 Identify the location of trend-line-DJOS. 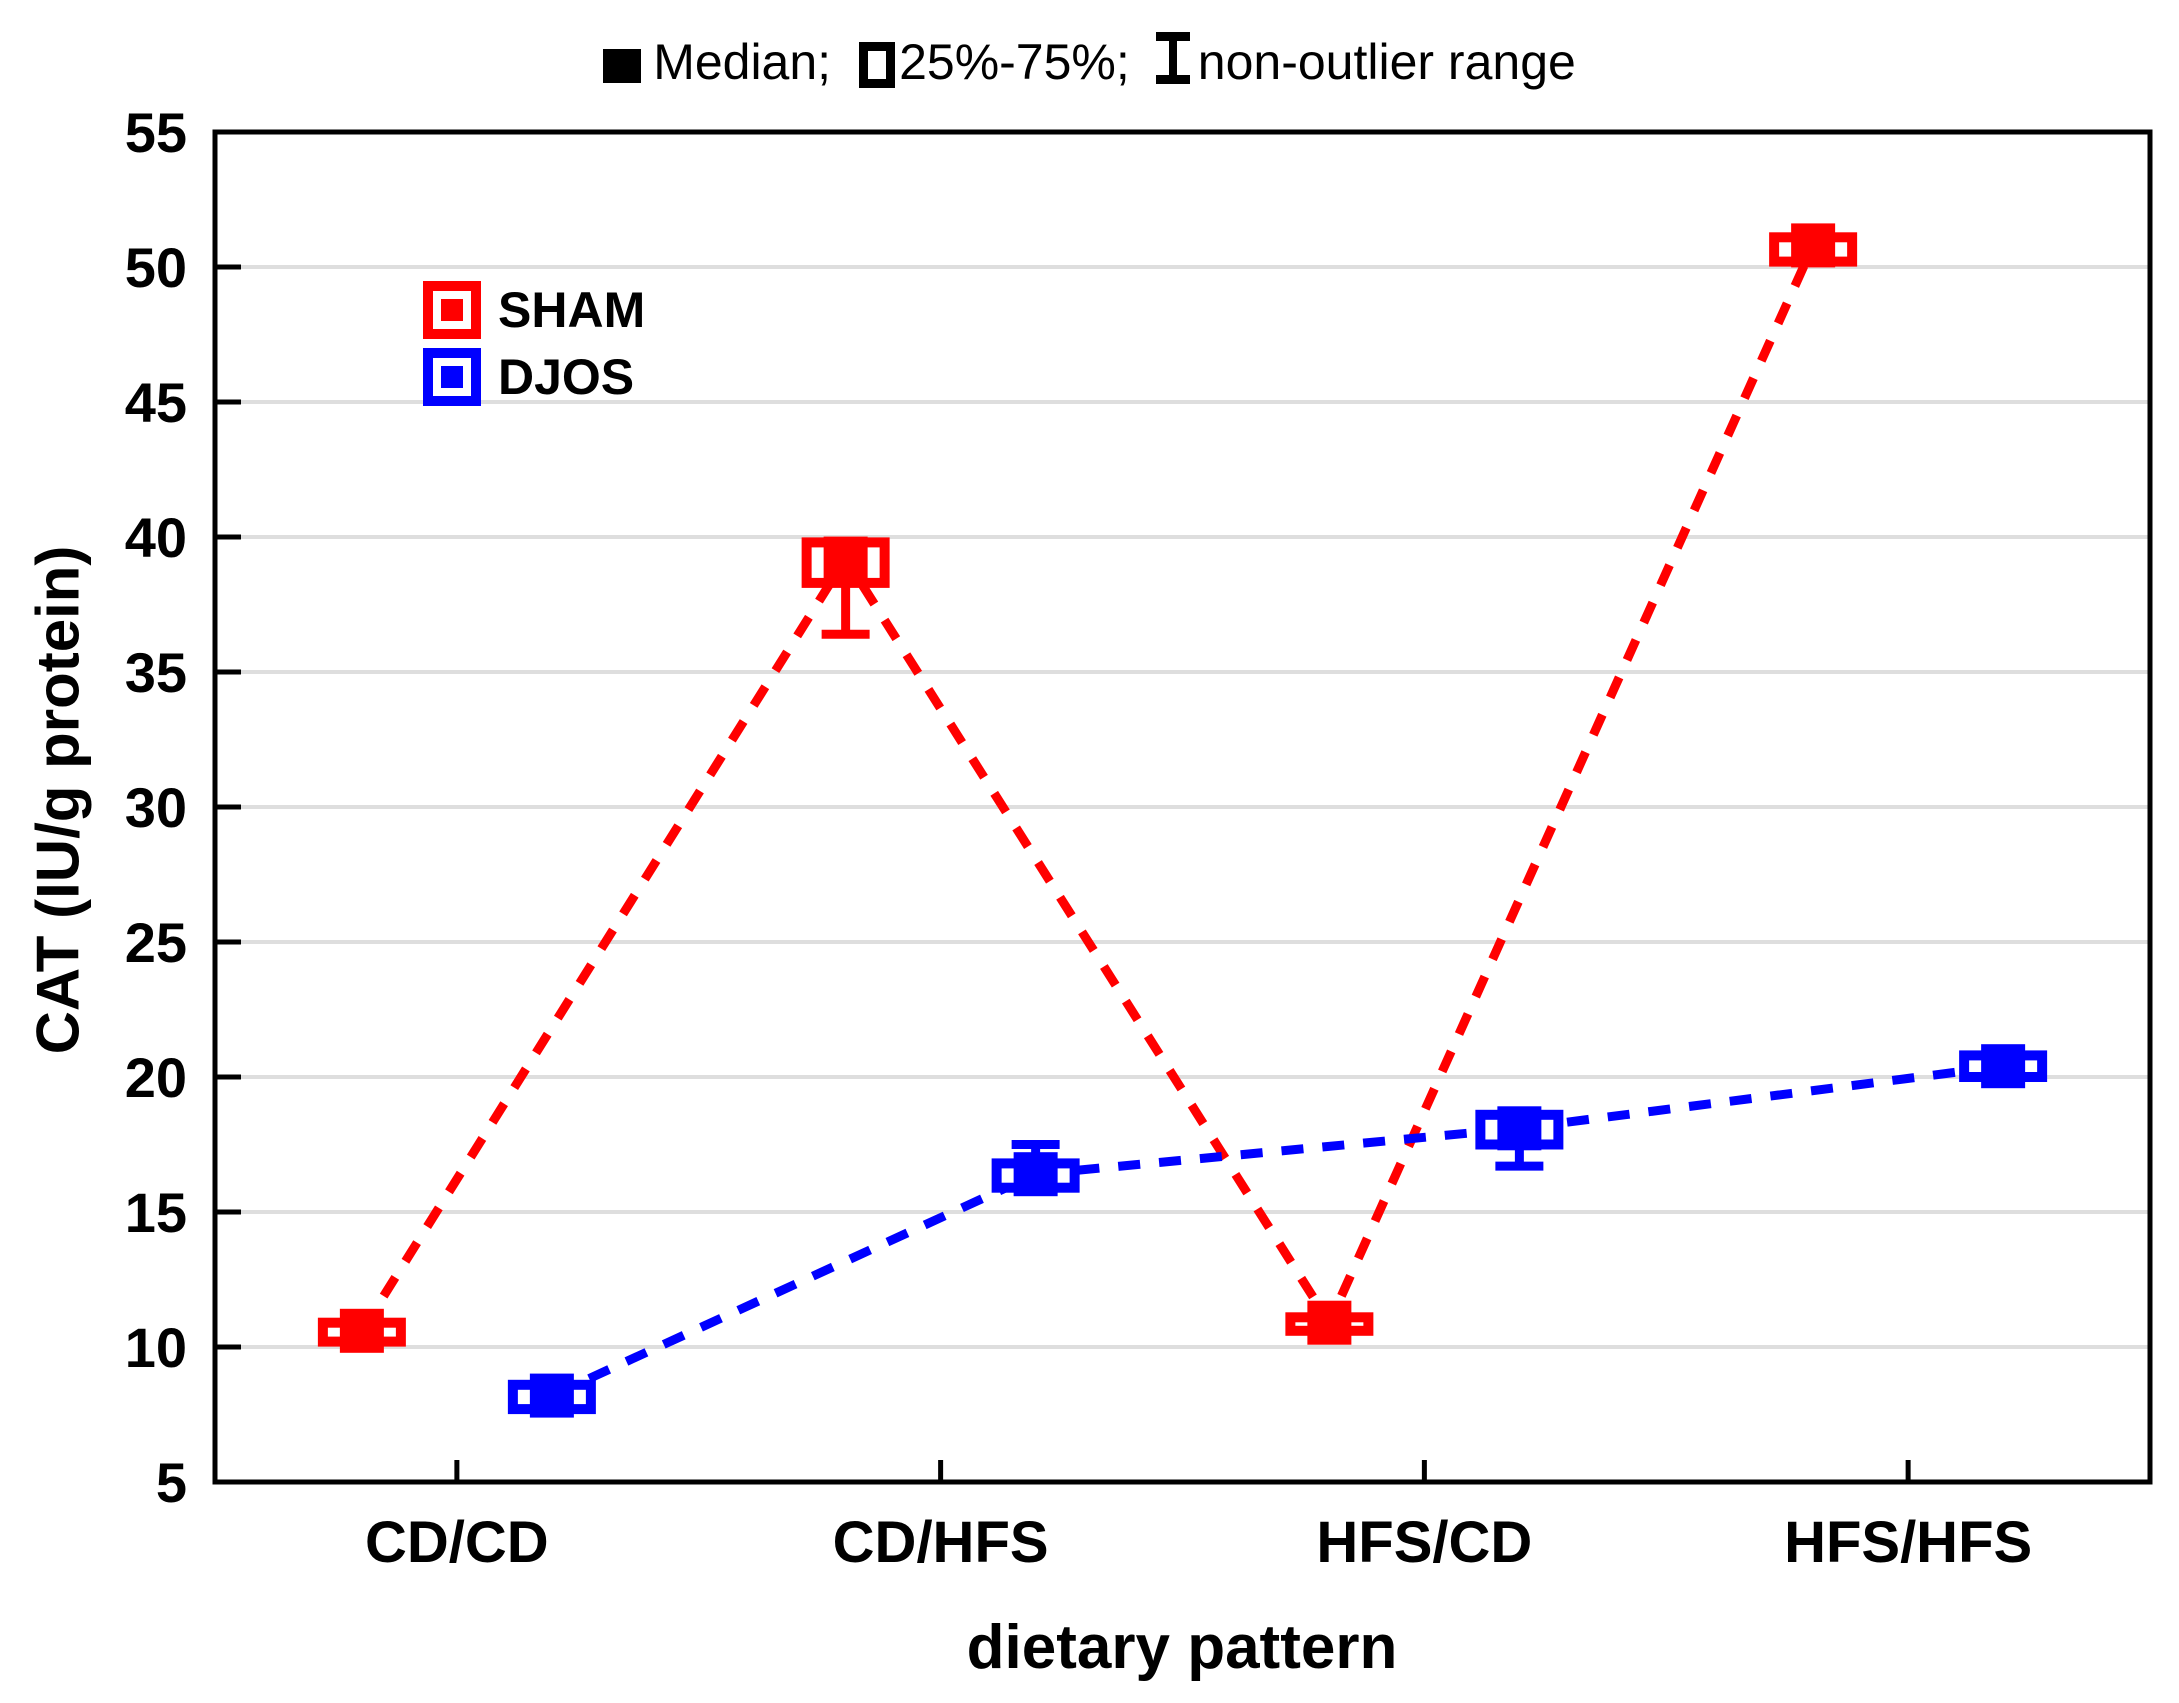
(1277, 1230).